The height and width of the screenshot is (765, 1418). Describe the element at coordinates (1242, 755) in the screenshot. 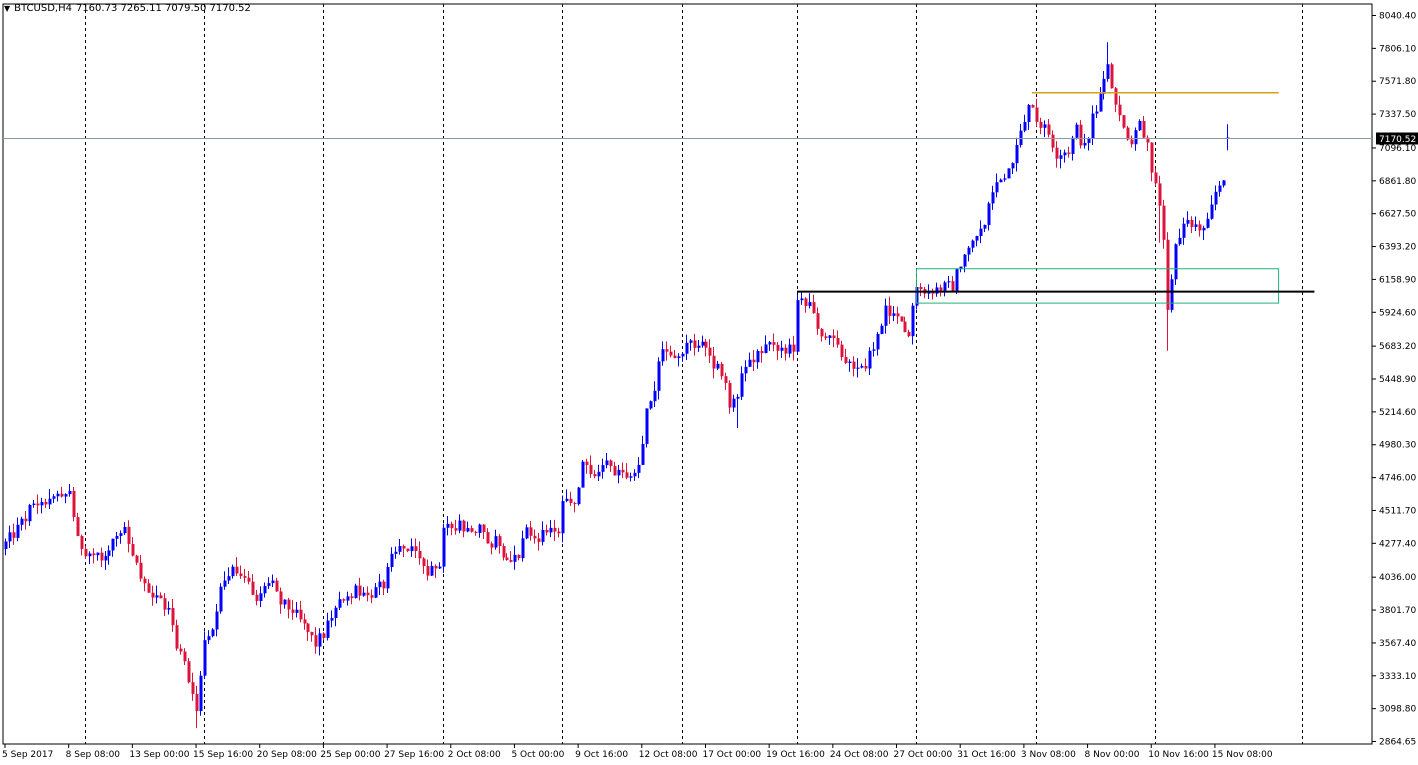

I see `x-tick-label: 15 Nov 08:00` at that location.